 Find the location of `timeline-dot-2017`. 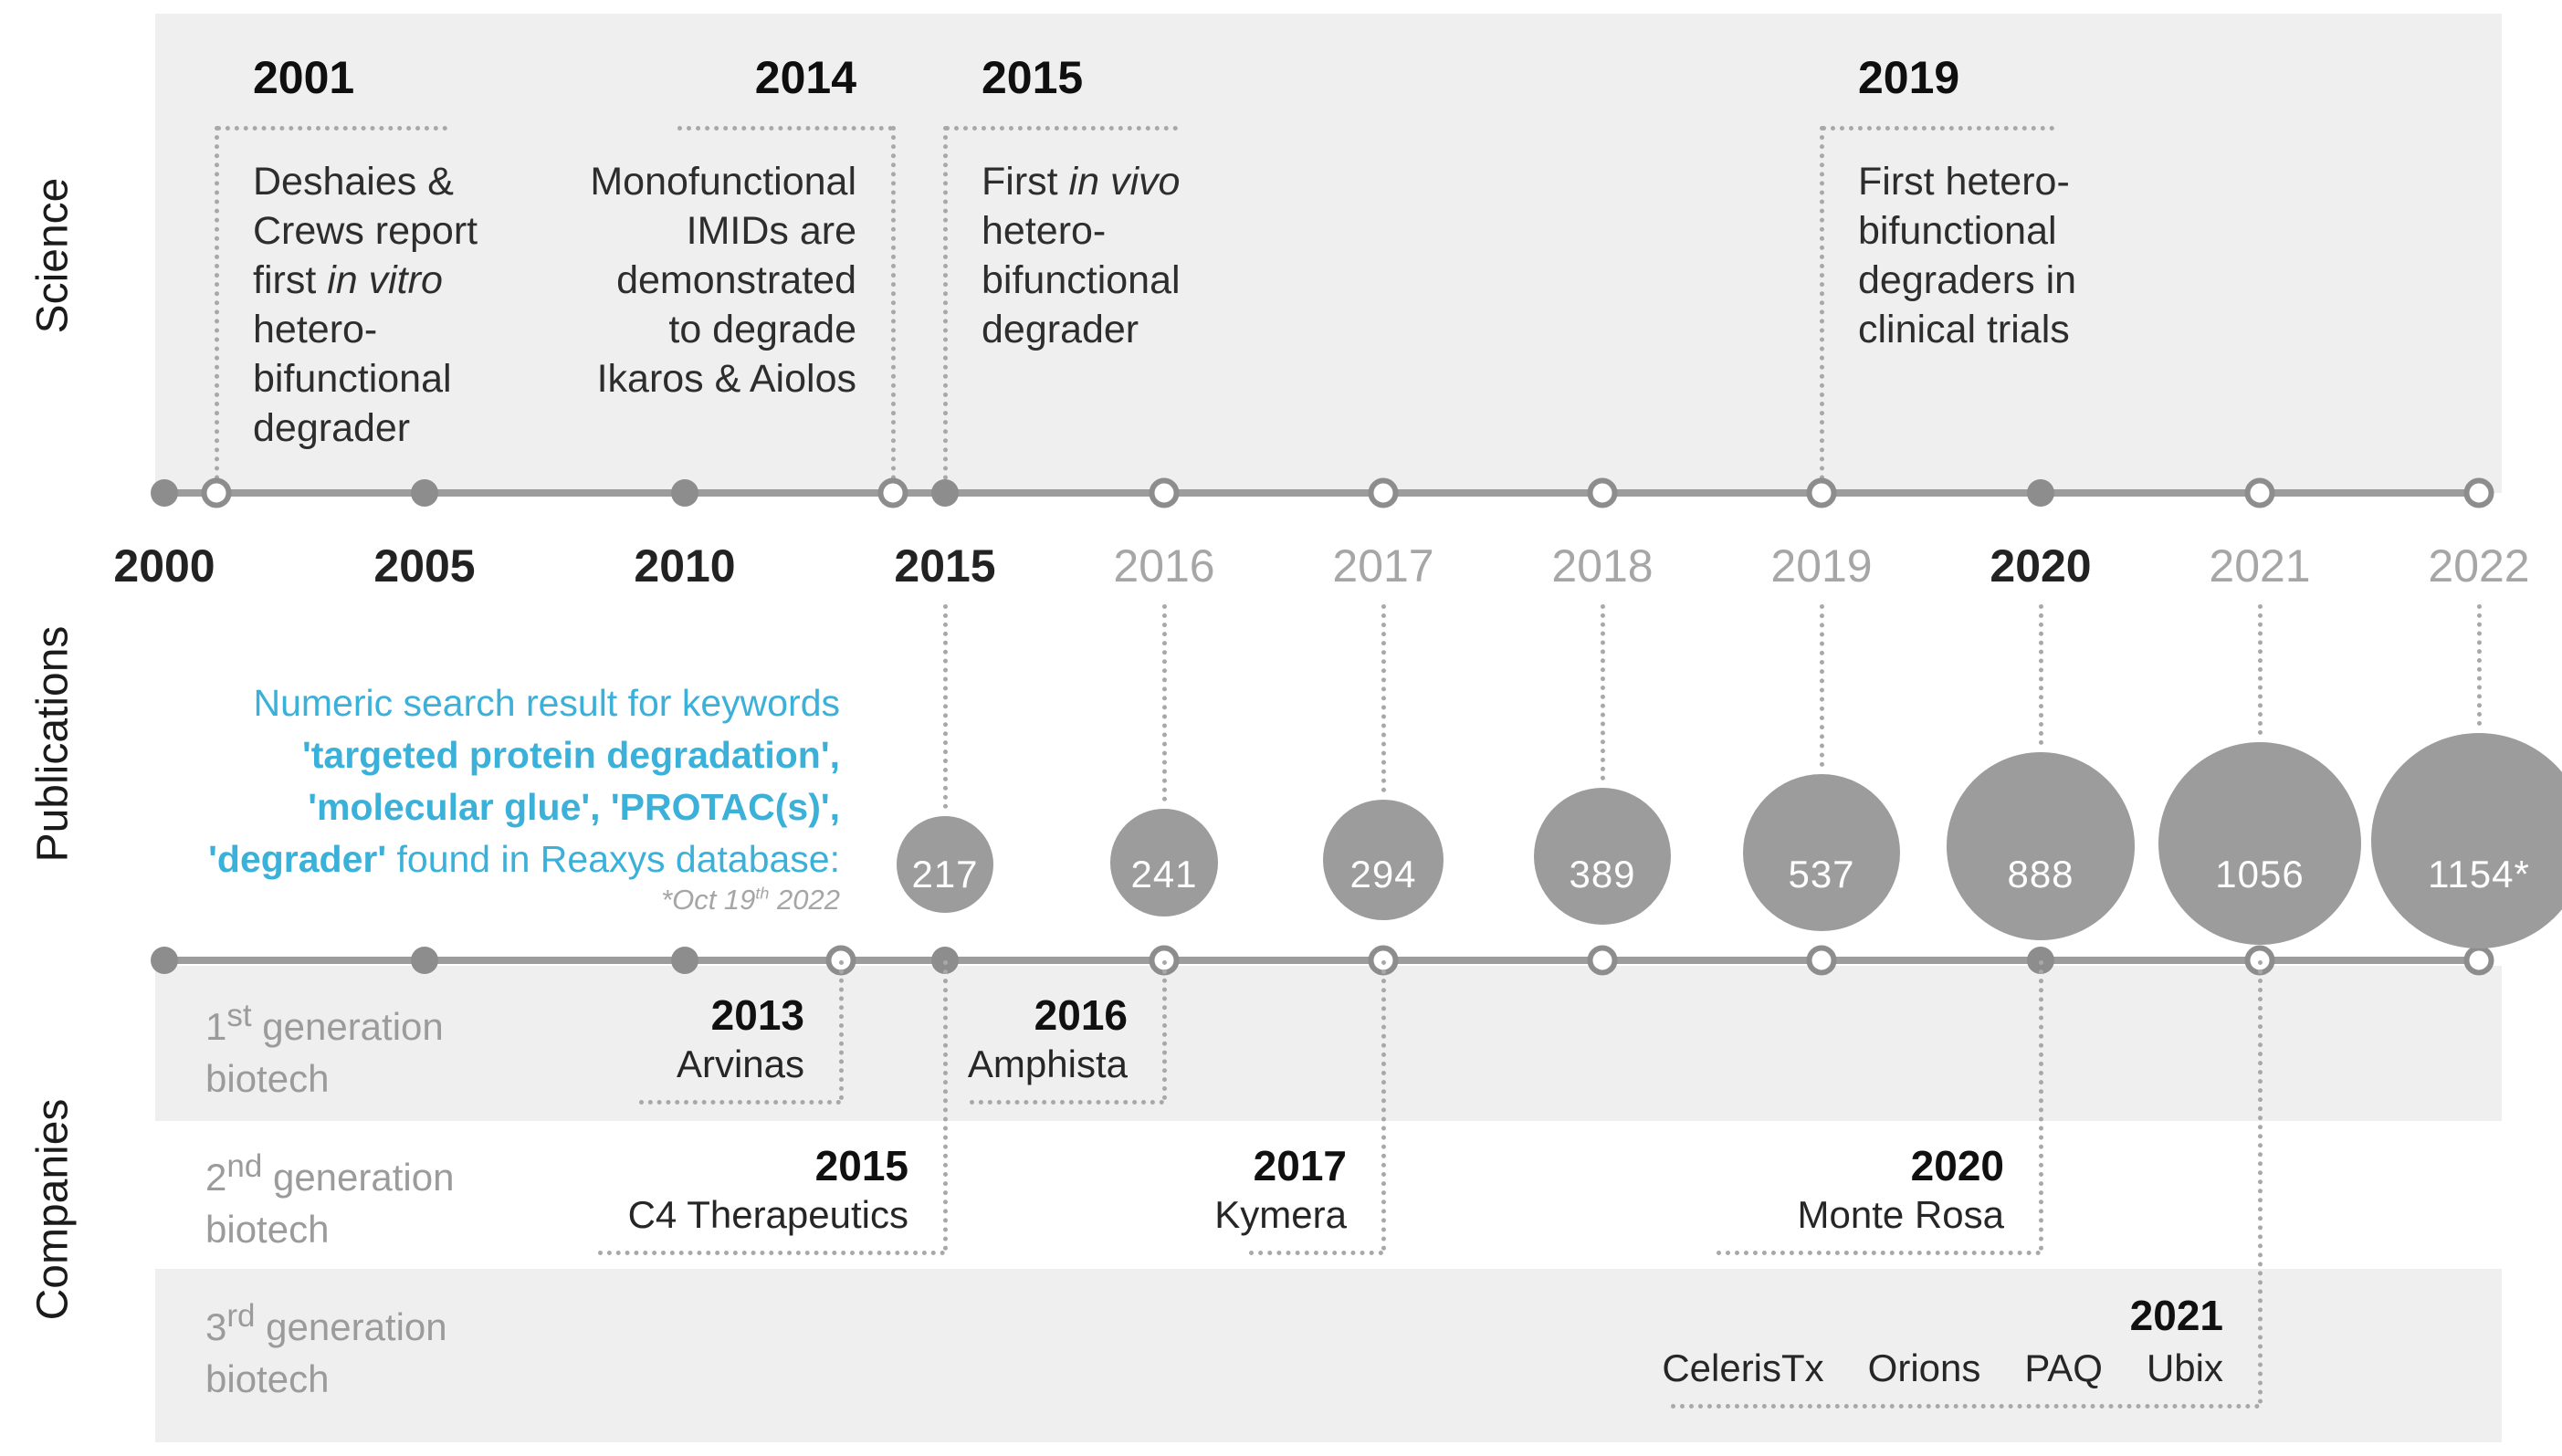

timeline-dot-2017 is located at coordinates (1383, 493).